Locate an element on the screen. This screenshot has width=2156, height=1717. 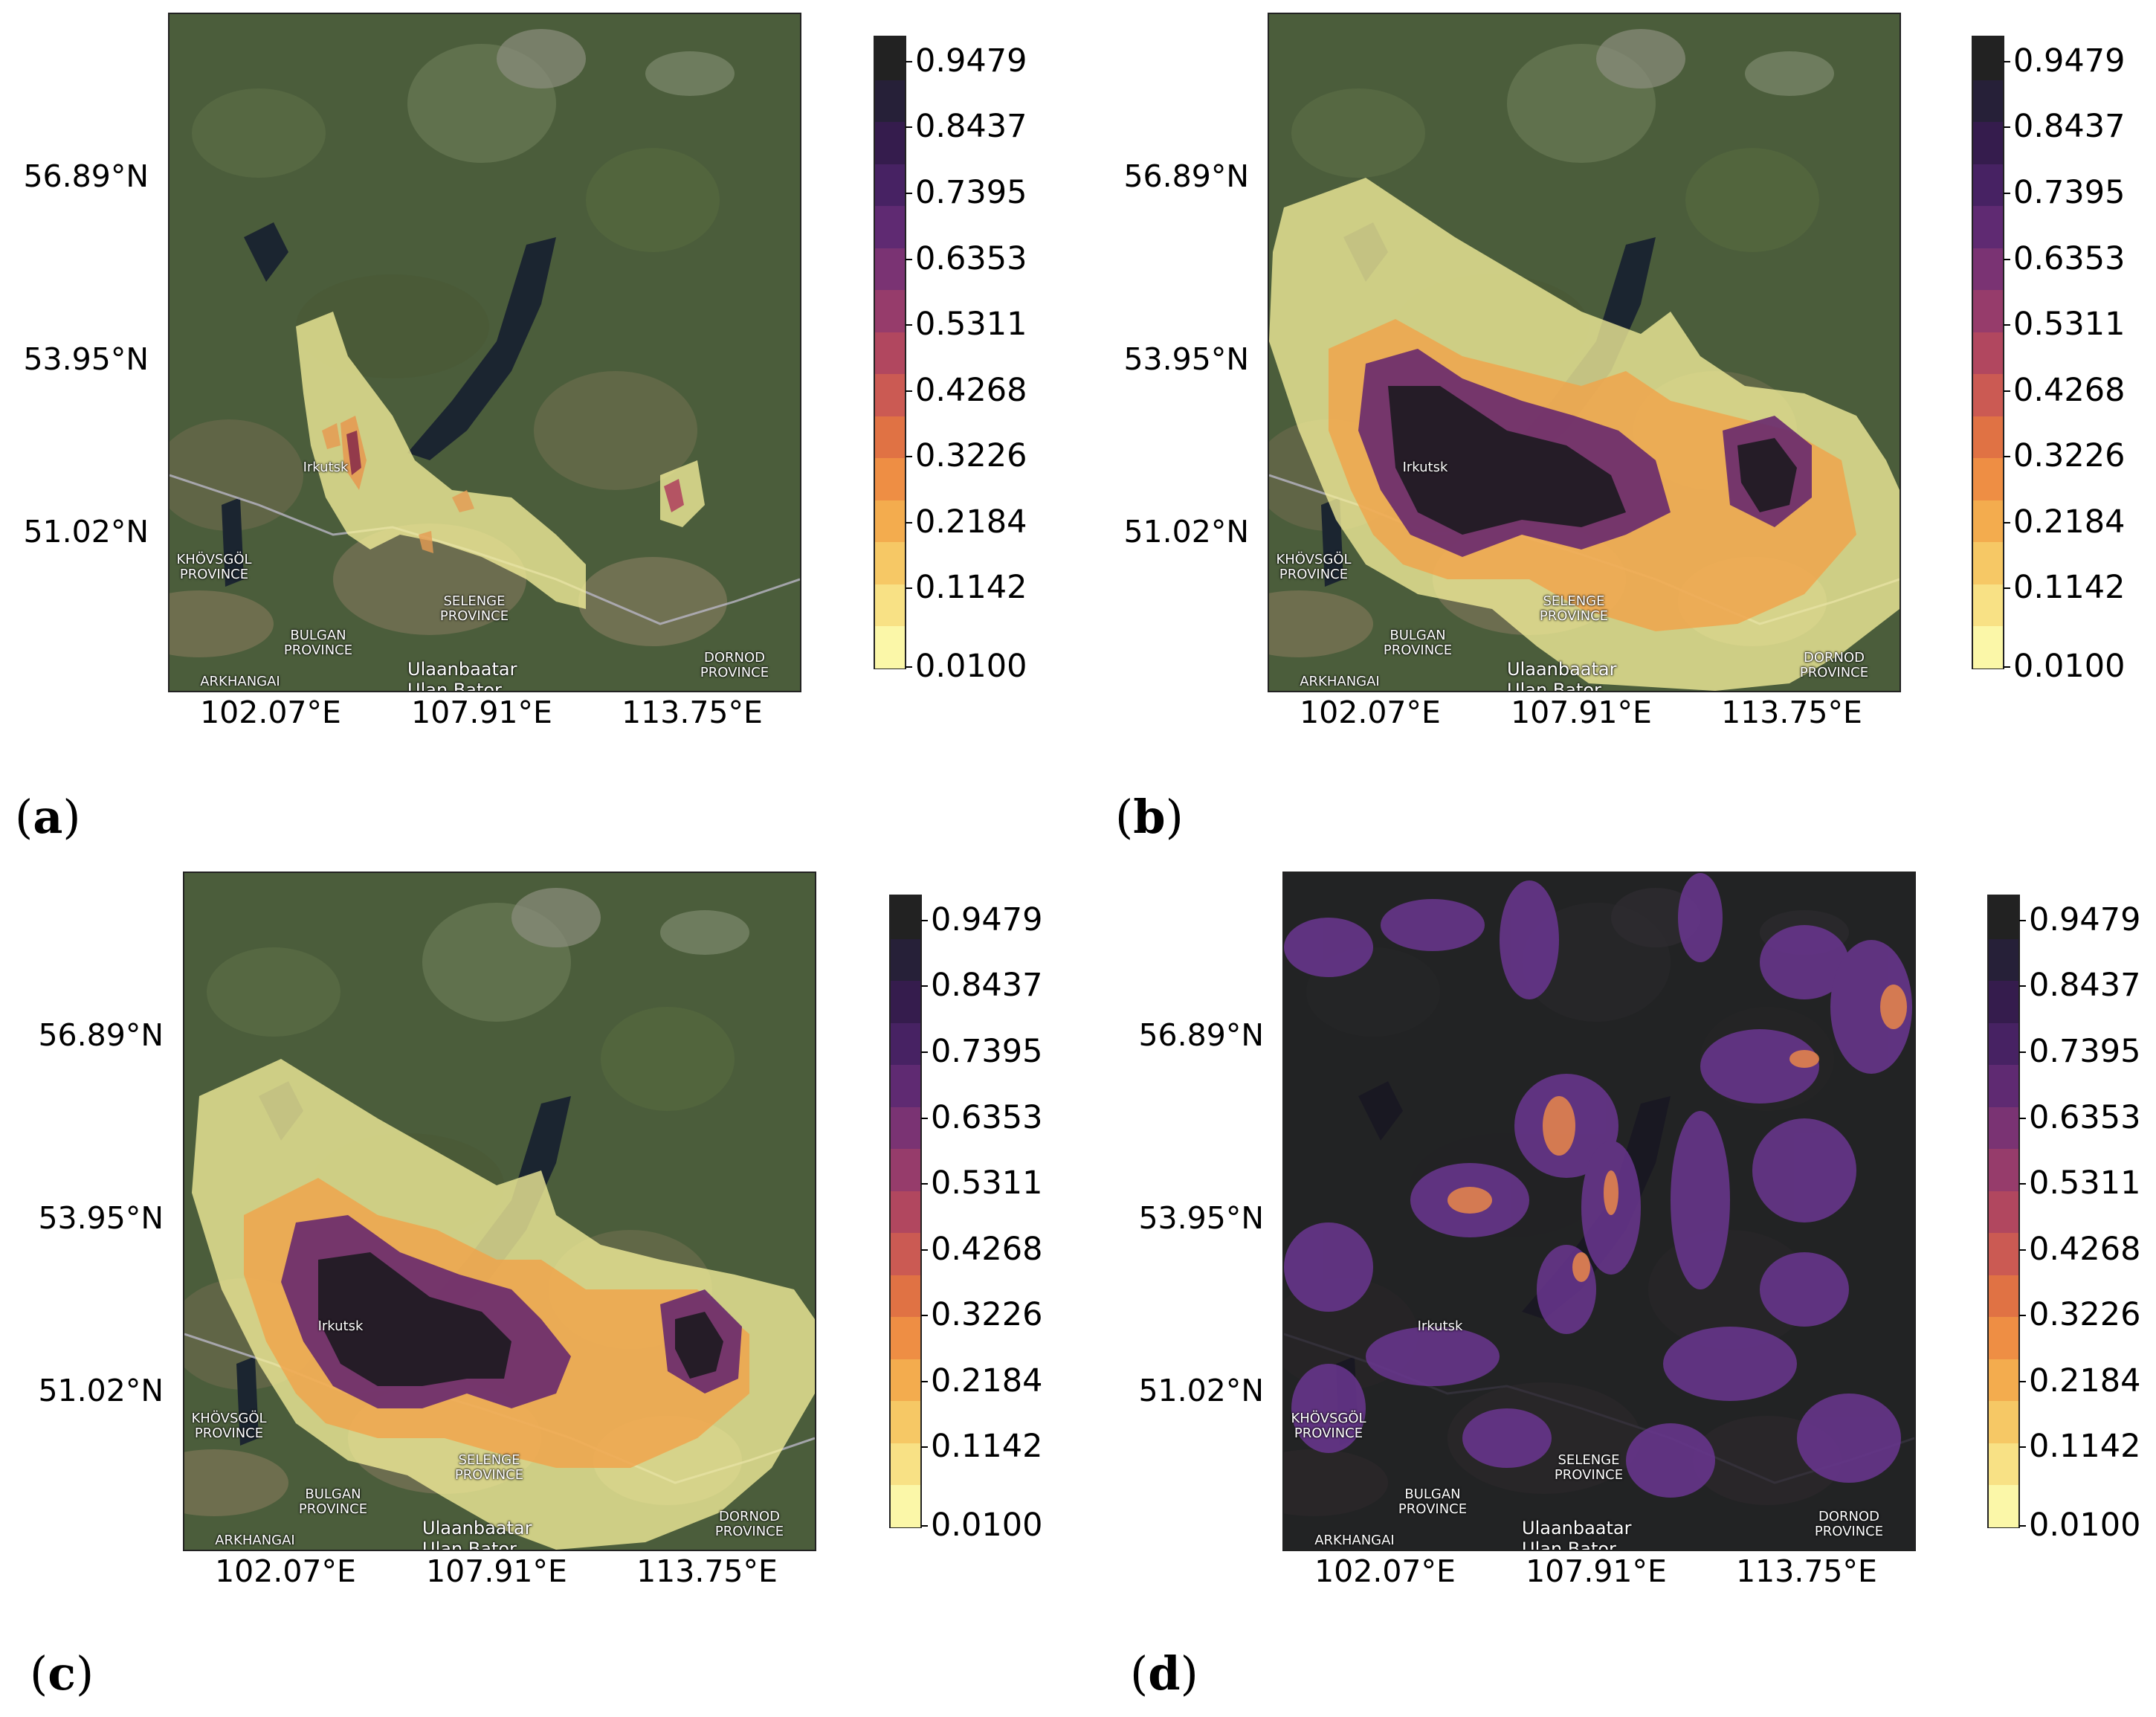
colorbar-tick-label: 0.9479 is located at coordinates (987, 919).